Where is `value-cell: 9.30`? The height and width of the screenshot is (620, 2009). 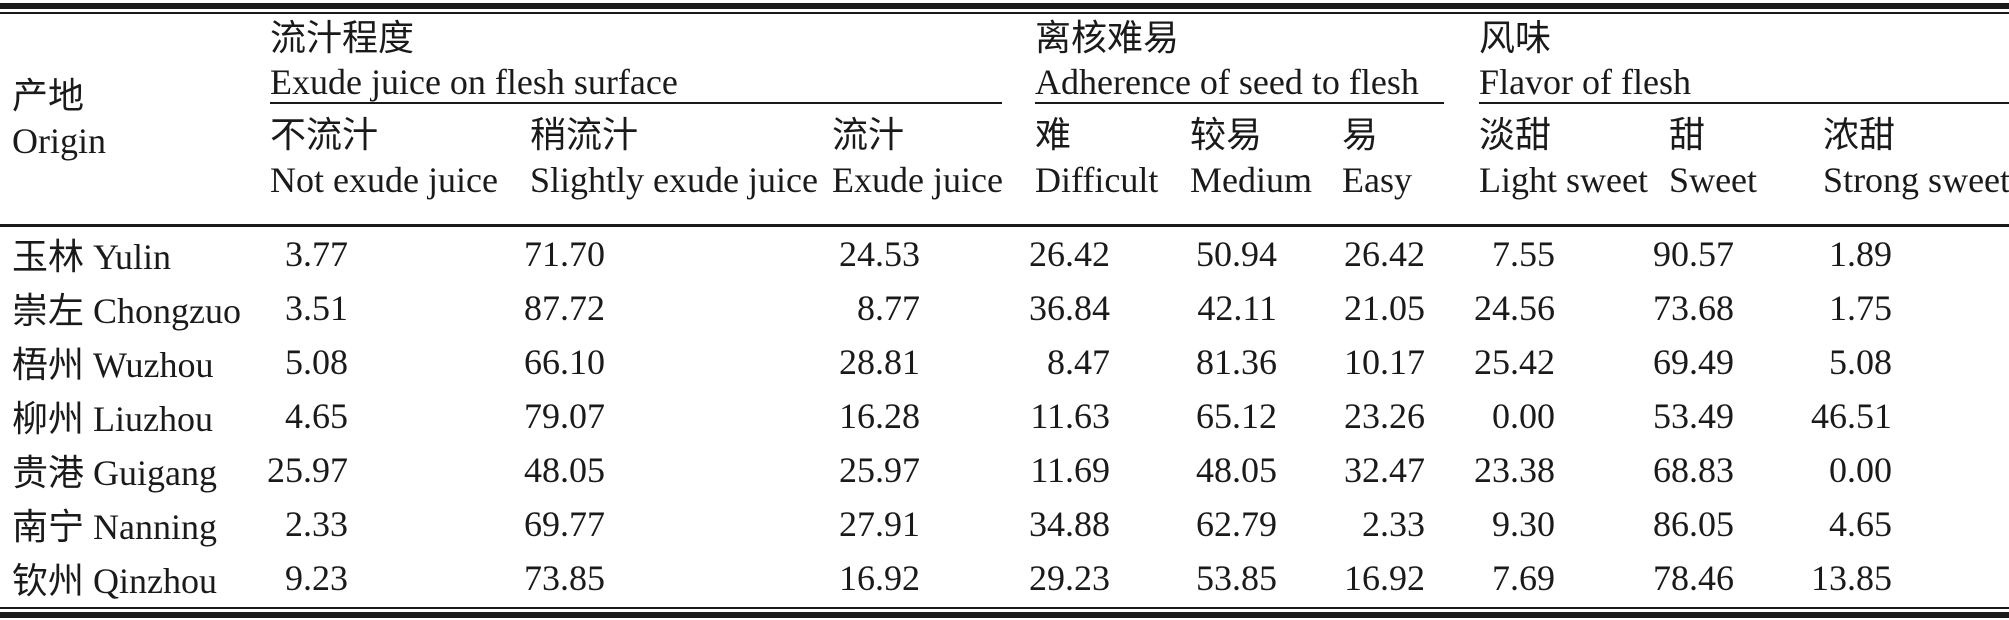
value-cell: 9.30 is located at coordinates (1574, 524).